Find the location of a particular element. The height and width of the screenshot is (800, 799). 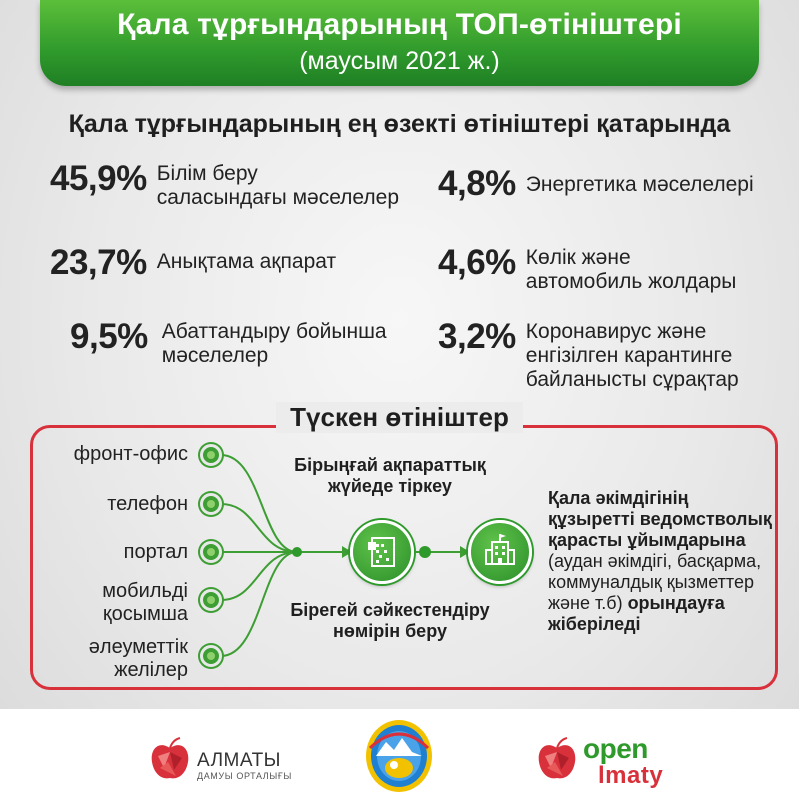

stat-percent: 23,7% is located at coordinates (98, 262).